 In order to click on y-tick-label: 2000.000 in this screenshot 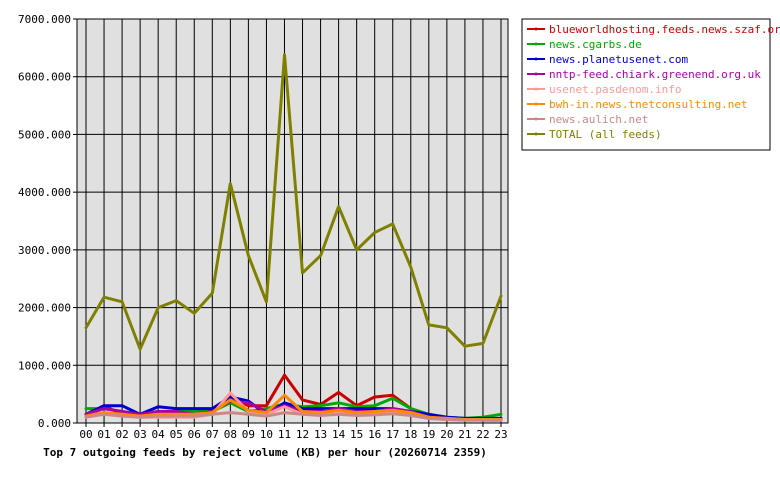, I will do `click(44, 308)`.